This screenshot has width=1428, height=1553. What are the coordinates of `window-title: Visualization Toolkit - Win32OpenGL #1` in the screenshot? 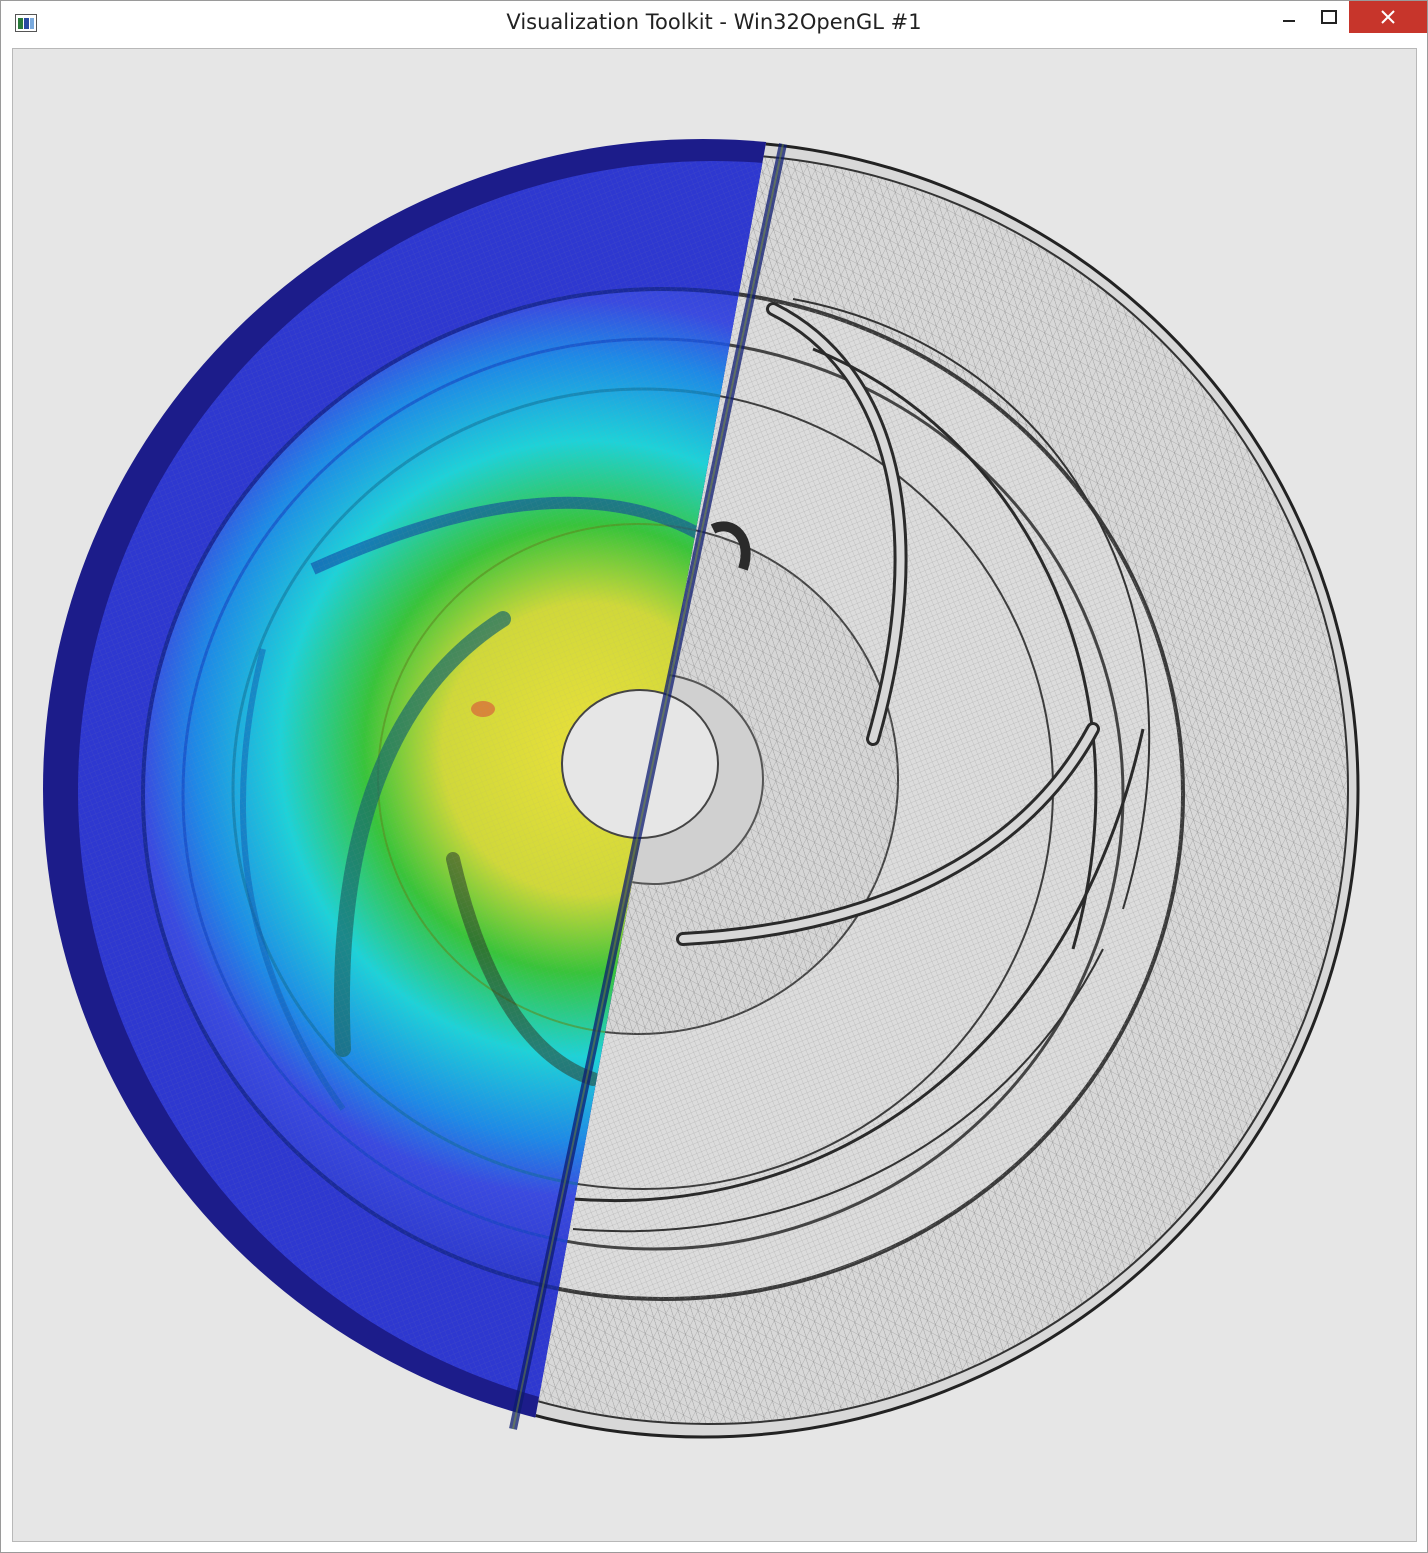 It's located at (714, 22).